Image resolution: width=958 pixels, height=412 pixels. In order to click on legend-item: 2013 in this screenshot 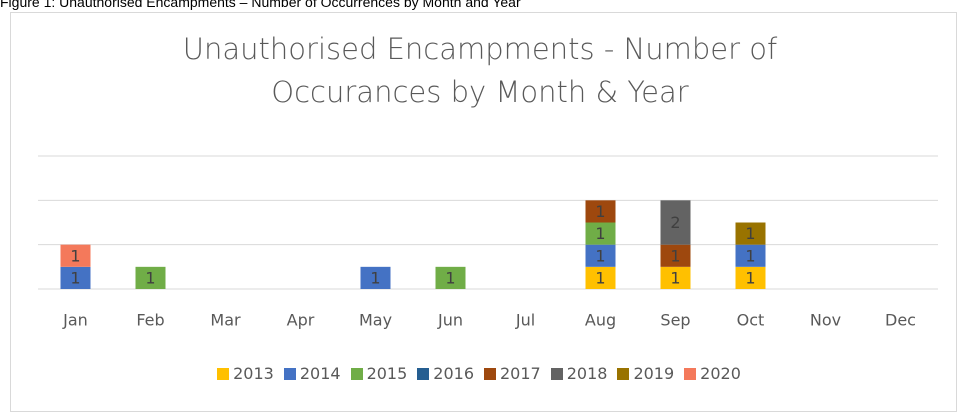, I will do `click(245, 373)`.